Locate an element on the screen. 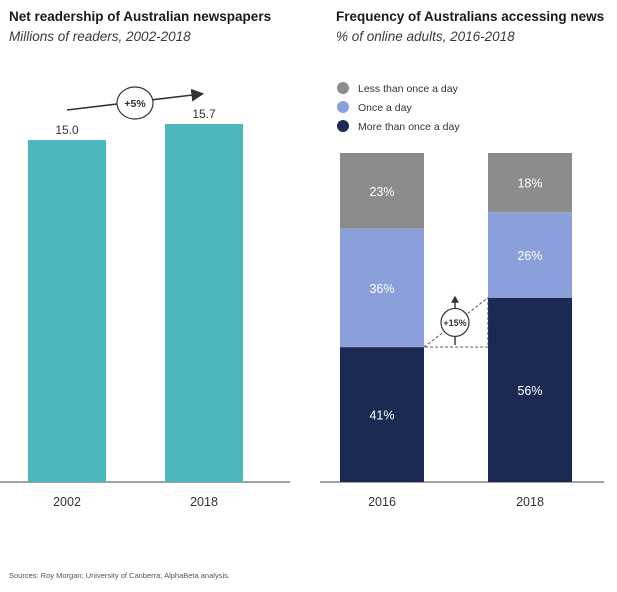 The height and width of the screenshot is (592, 617). chart2-segment-label-2018-2: 18% is located at coordinates (529, 184).